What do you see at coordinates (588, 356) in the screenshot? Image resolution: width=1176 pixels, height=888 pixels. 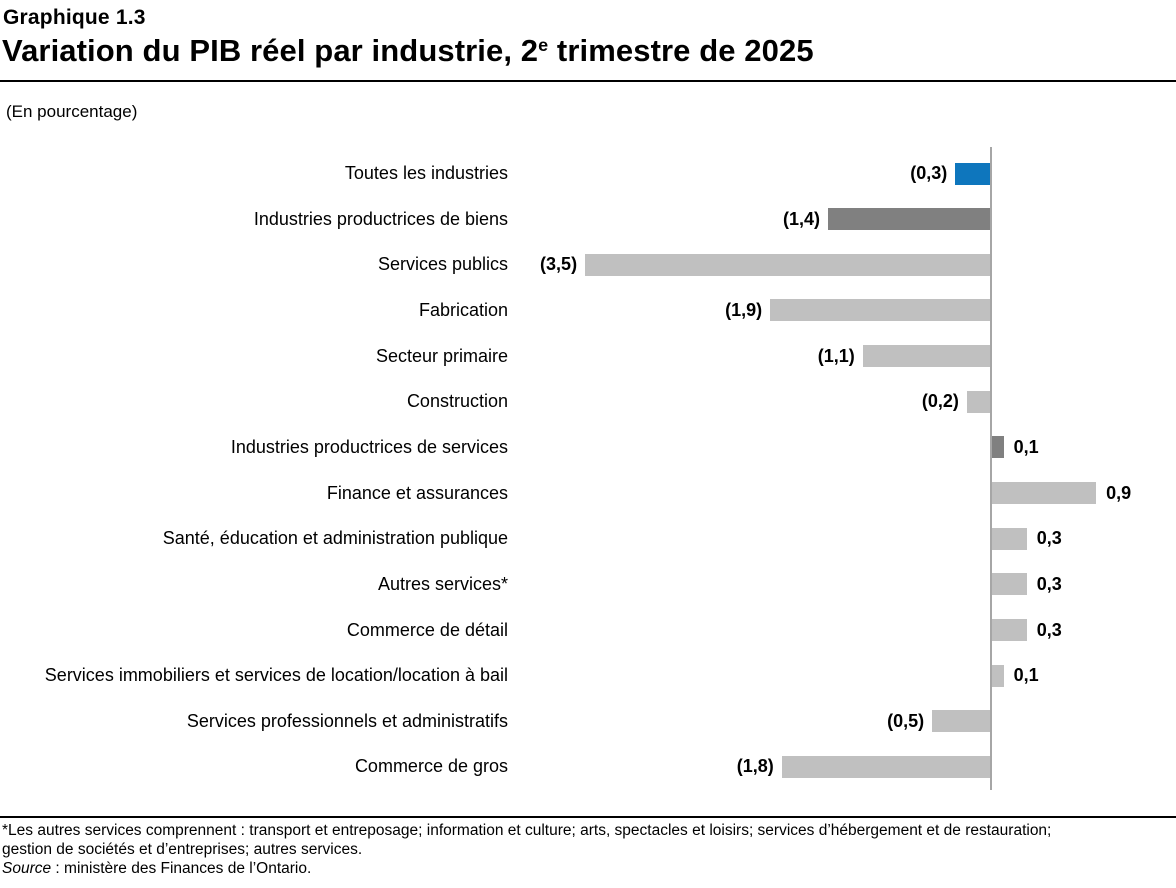 I see `chart-row: Secteur primaire (1,1)` at bounding box center [588, 356].